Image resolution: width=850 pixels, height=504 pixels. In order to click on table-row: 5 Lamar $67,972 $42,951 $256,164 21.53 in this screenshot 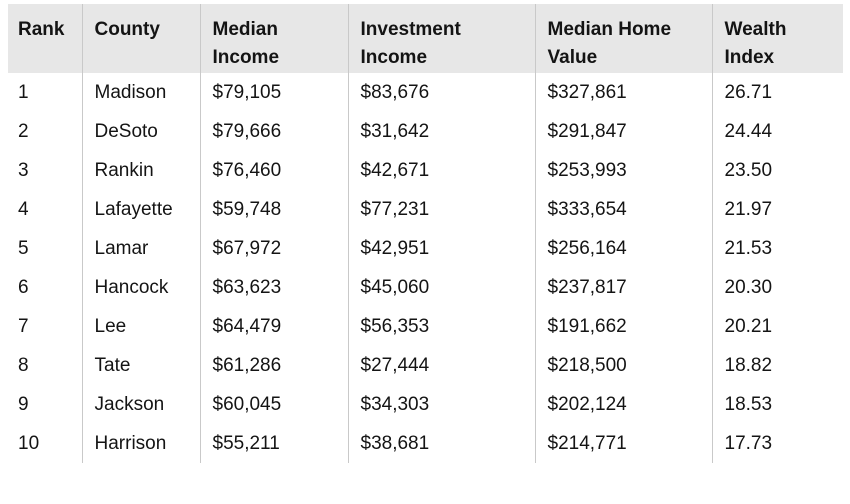, I will do `click(425, 248)`.